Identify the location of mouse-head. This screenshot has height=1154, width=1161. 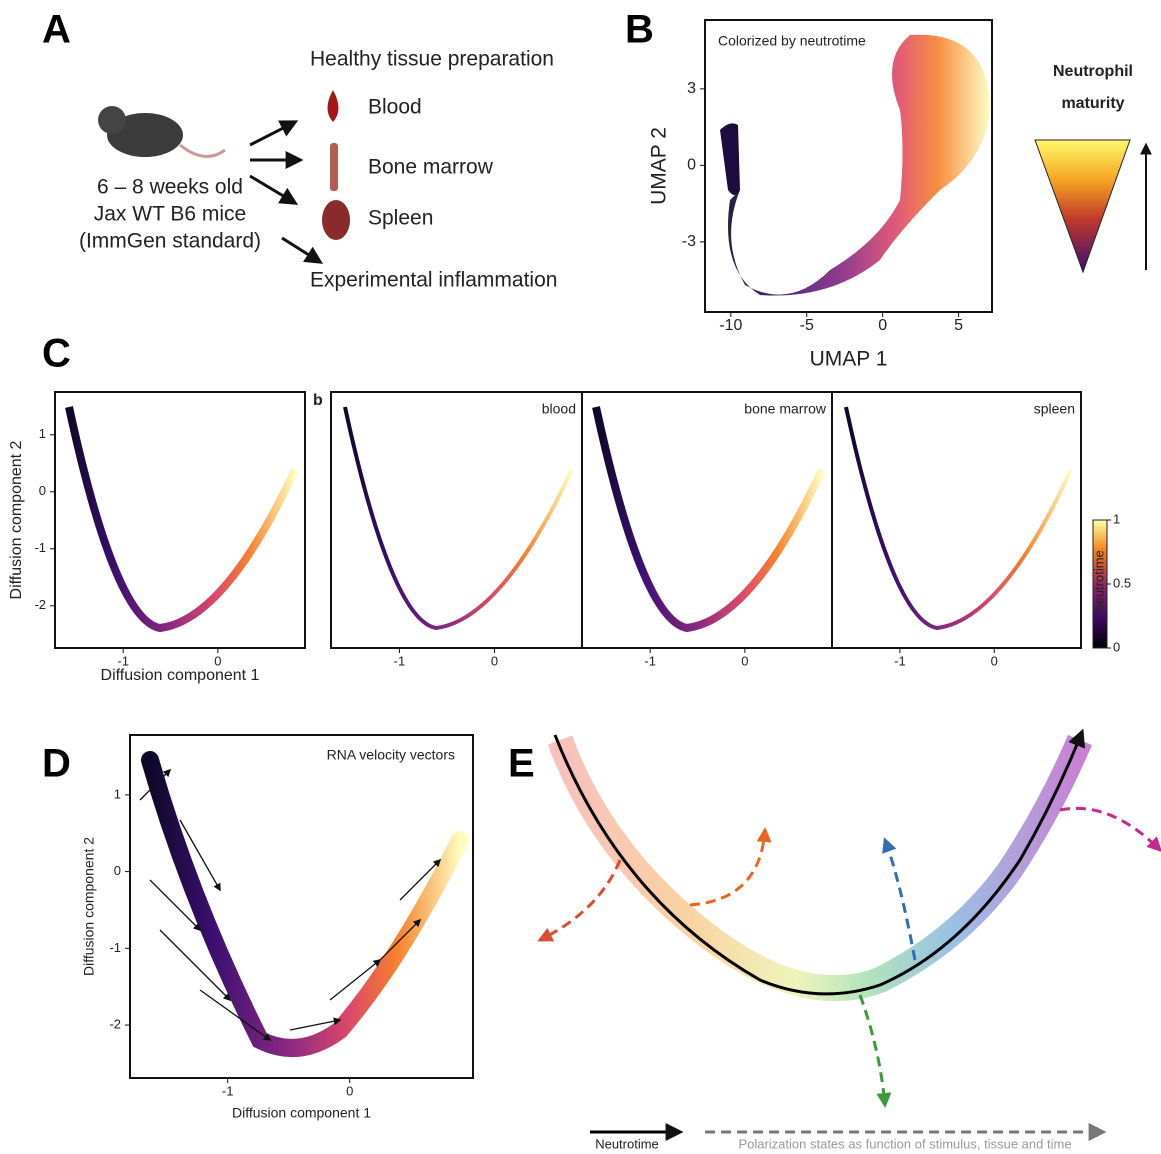
(112, 120).